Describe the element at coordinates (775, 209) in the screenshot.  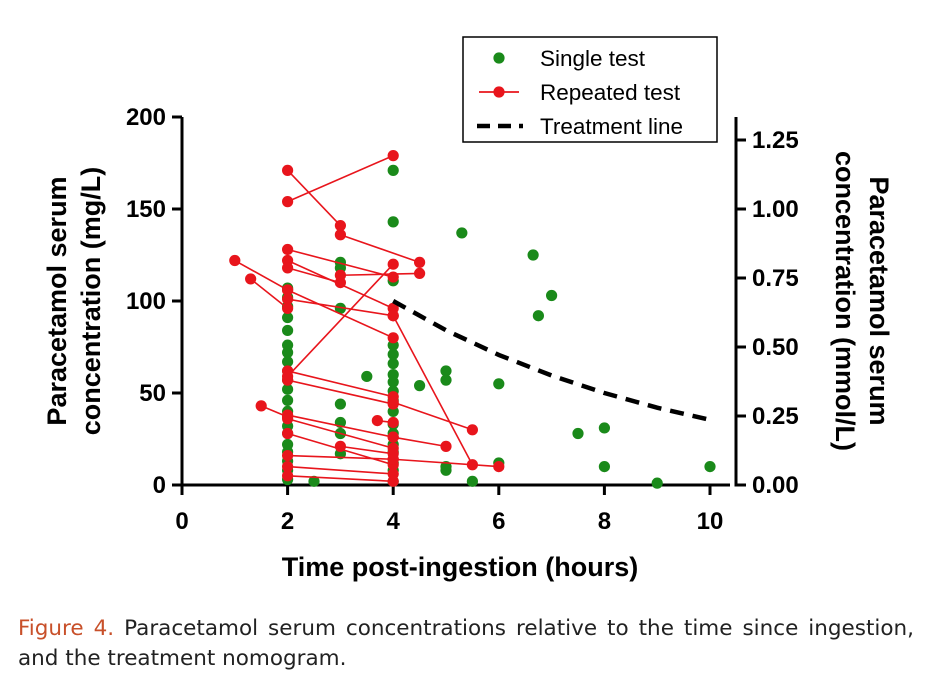
I see `y-right-tick-label: 1.00` at that location.